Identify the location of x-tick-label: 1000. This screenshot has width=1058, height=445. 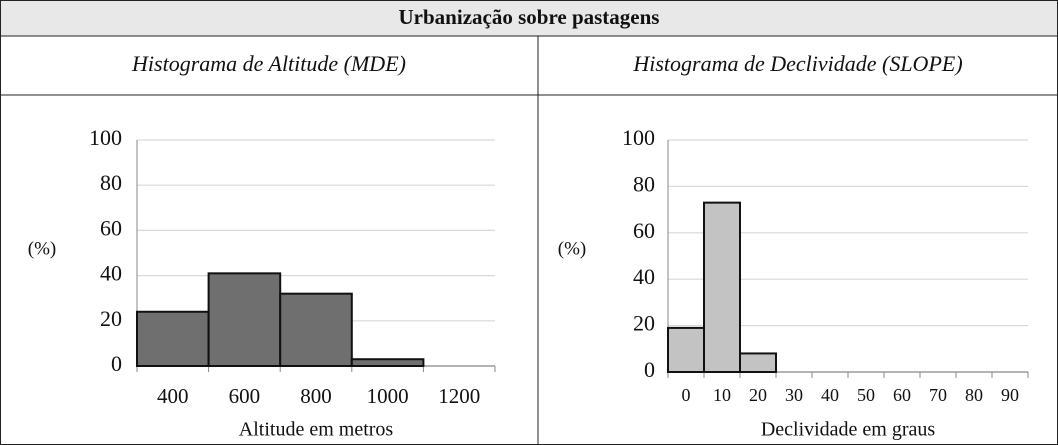
(388, 396).